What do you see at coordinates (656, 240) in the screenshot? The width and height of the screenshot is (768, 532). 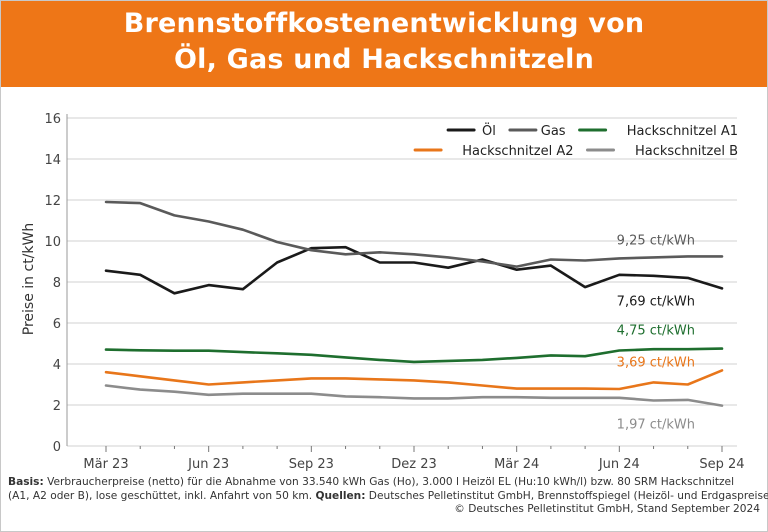 I see `end-value-label: 9,25 ct/kWh` at bounding box center [656, 240].